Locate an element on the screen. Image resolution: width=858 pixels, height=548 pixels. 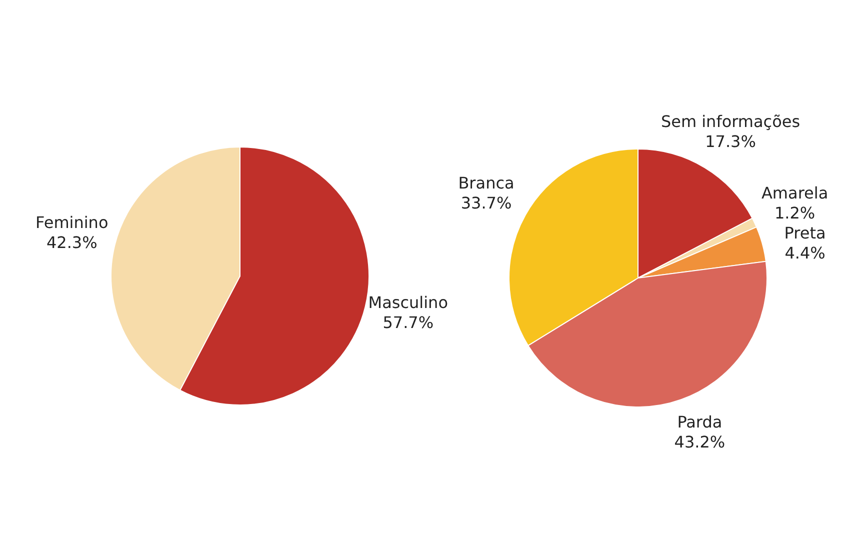
data-label: 43.2% is located at coordinates (700, 442).